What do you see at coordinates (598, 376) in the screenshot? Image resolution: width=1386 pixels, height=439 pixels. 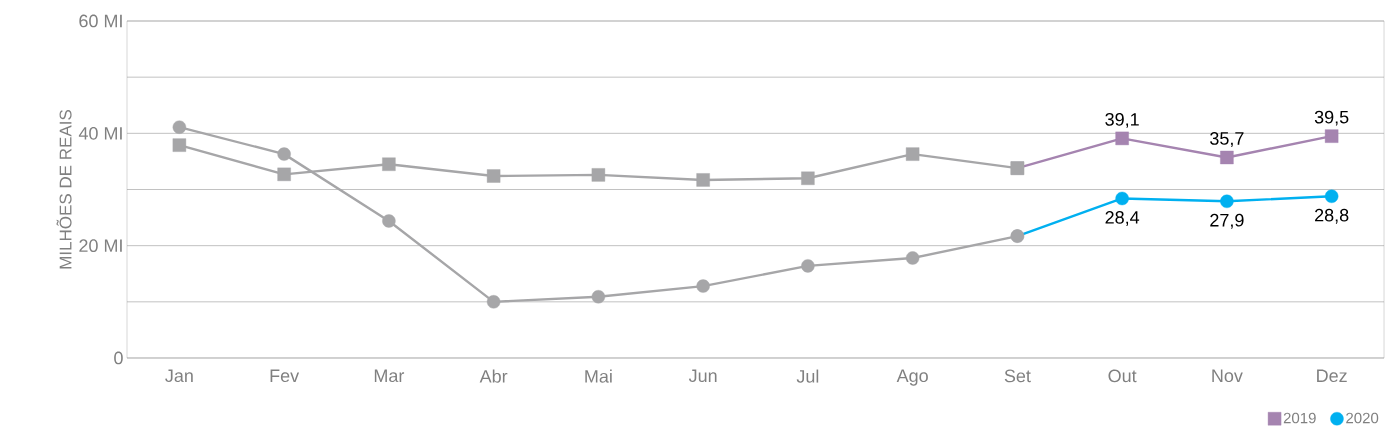 I see `x-tick-label: Mai` at bounding box center [598, 376].